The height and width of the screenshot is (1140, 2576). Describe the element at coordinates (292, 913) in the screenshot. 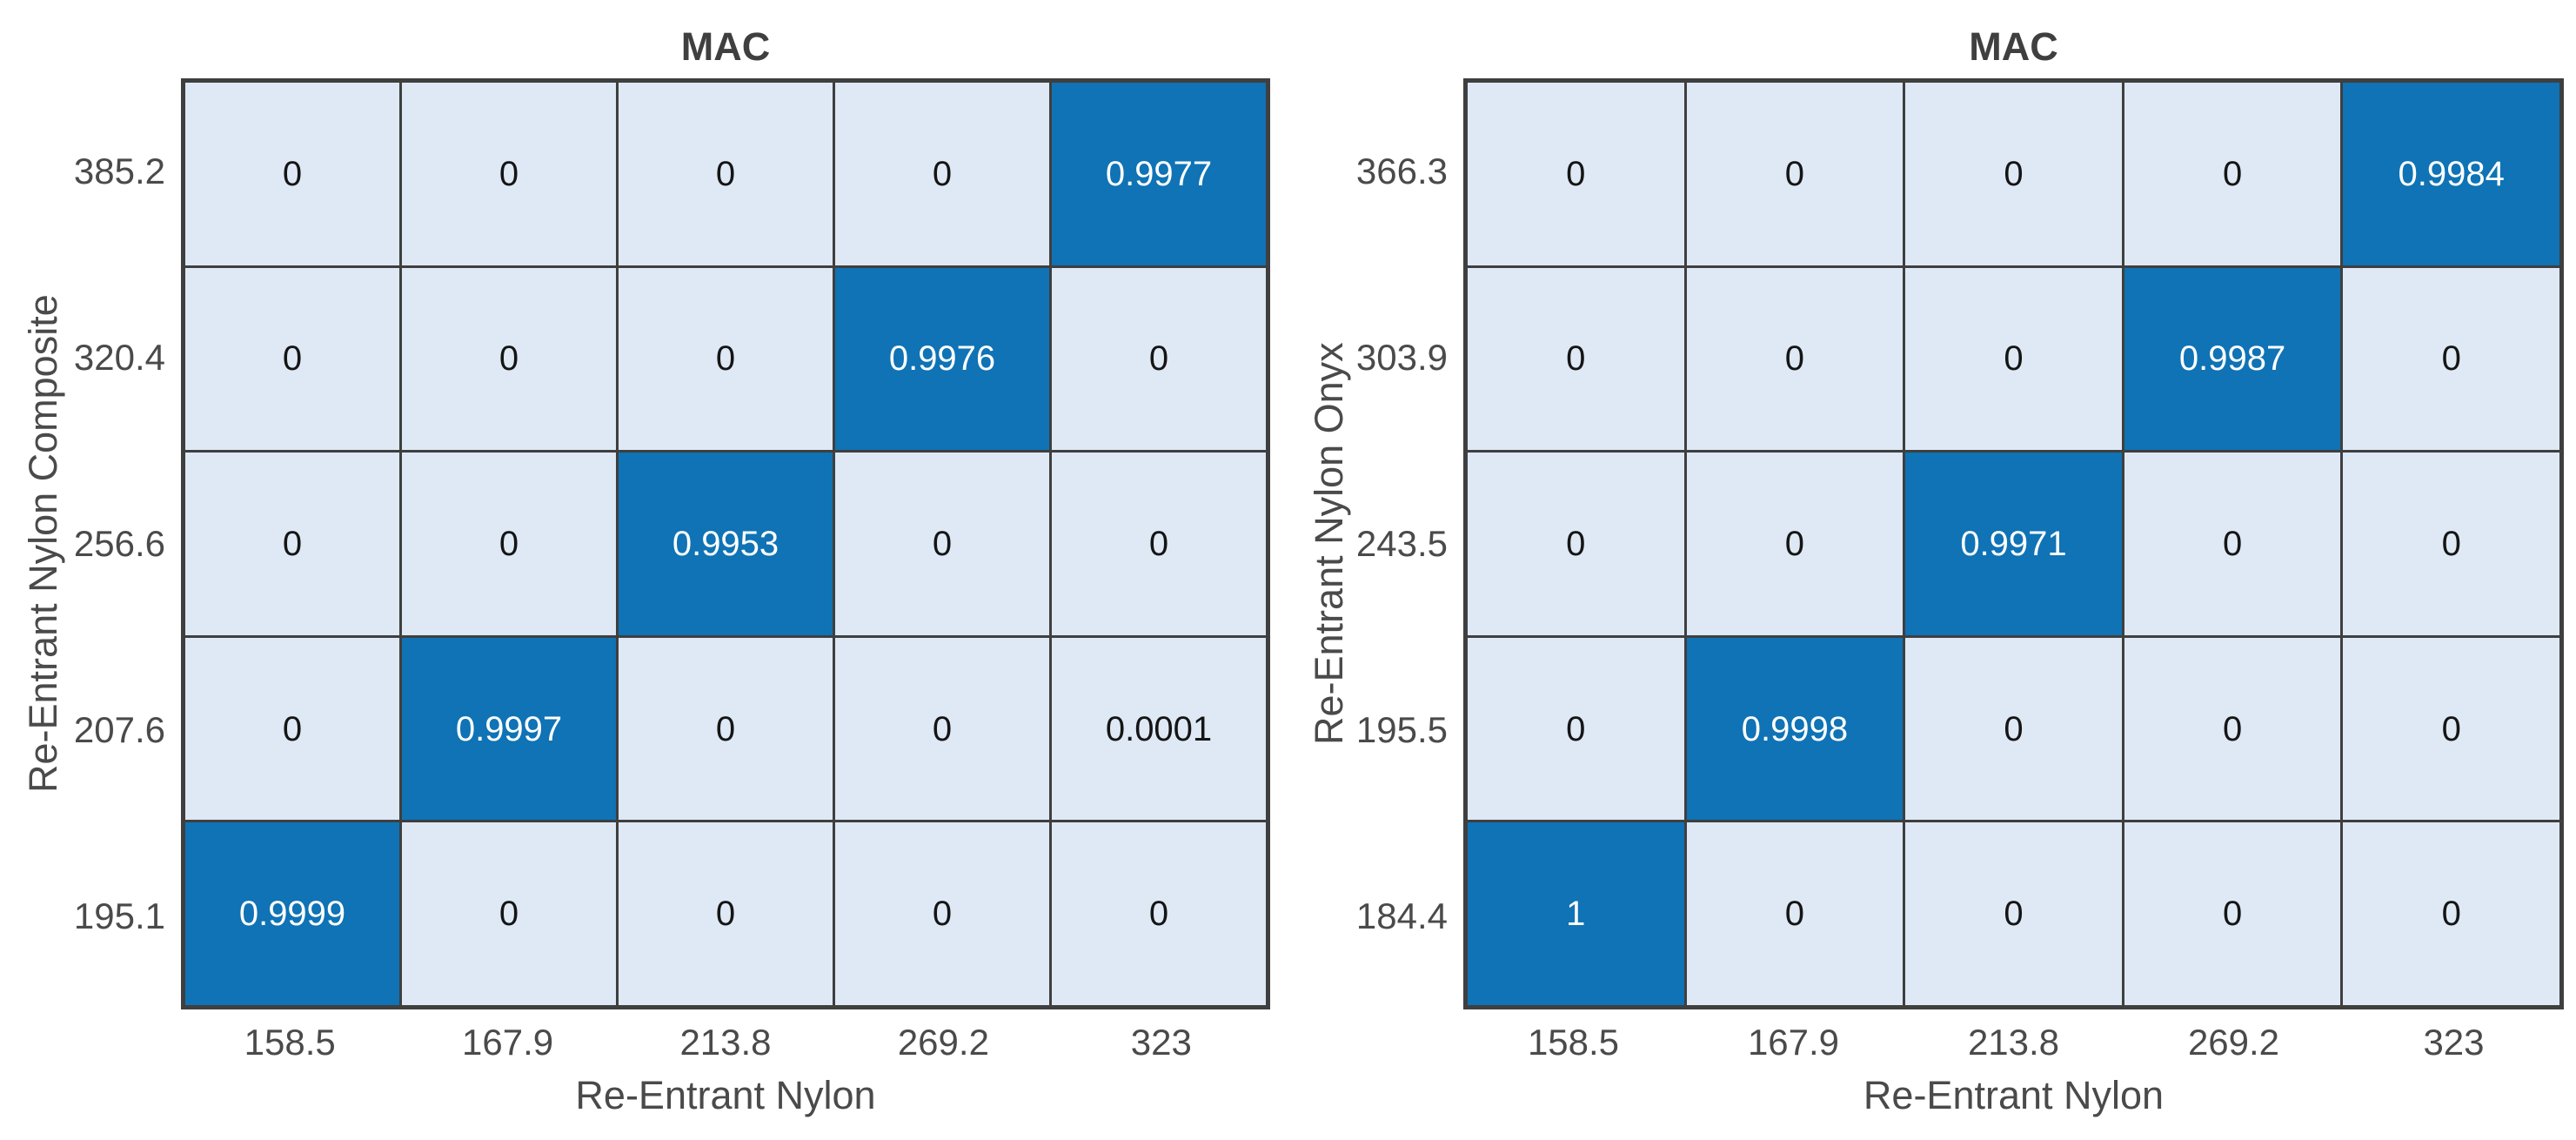

I see `heatmap-cell: 0.9999` at that location.